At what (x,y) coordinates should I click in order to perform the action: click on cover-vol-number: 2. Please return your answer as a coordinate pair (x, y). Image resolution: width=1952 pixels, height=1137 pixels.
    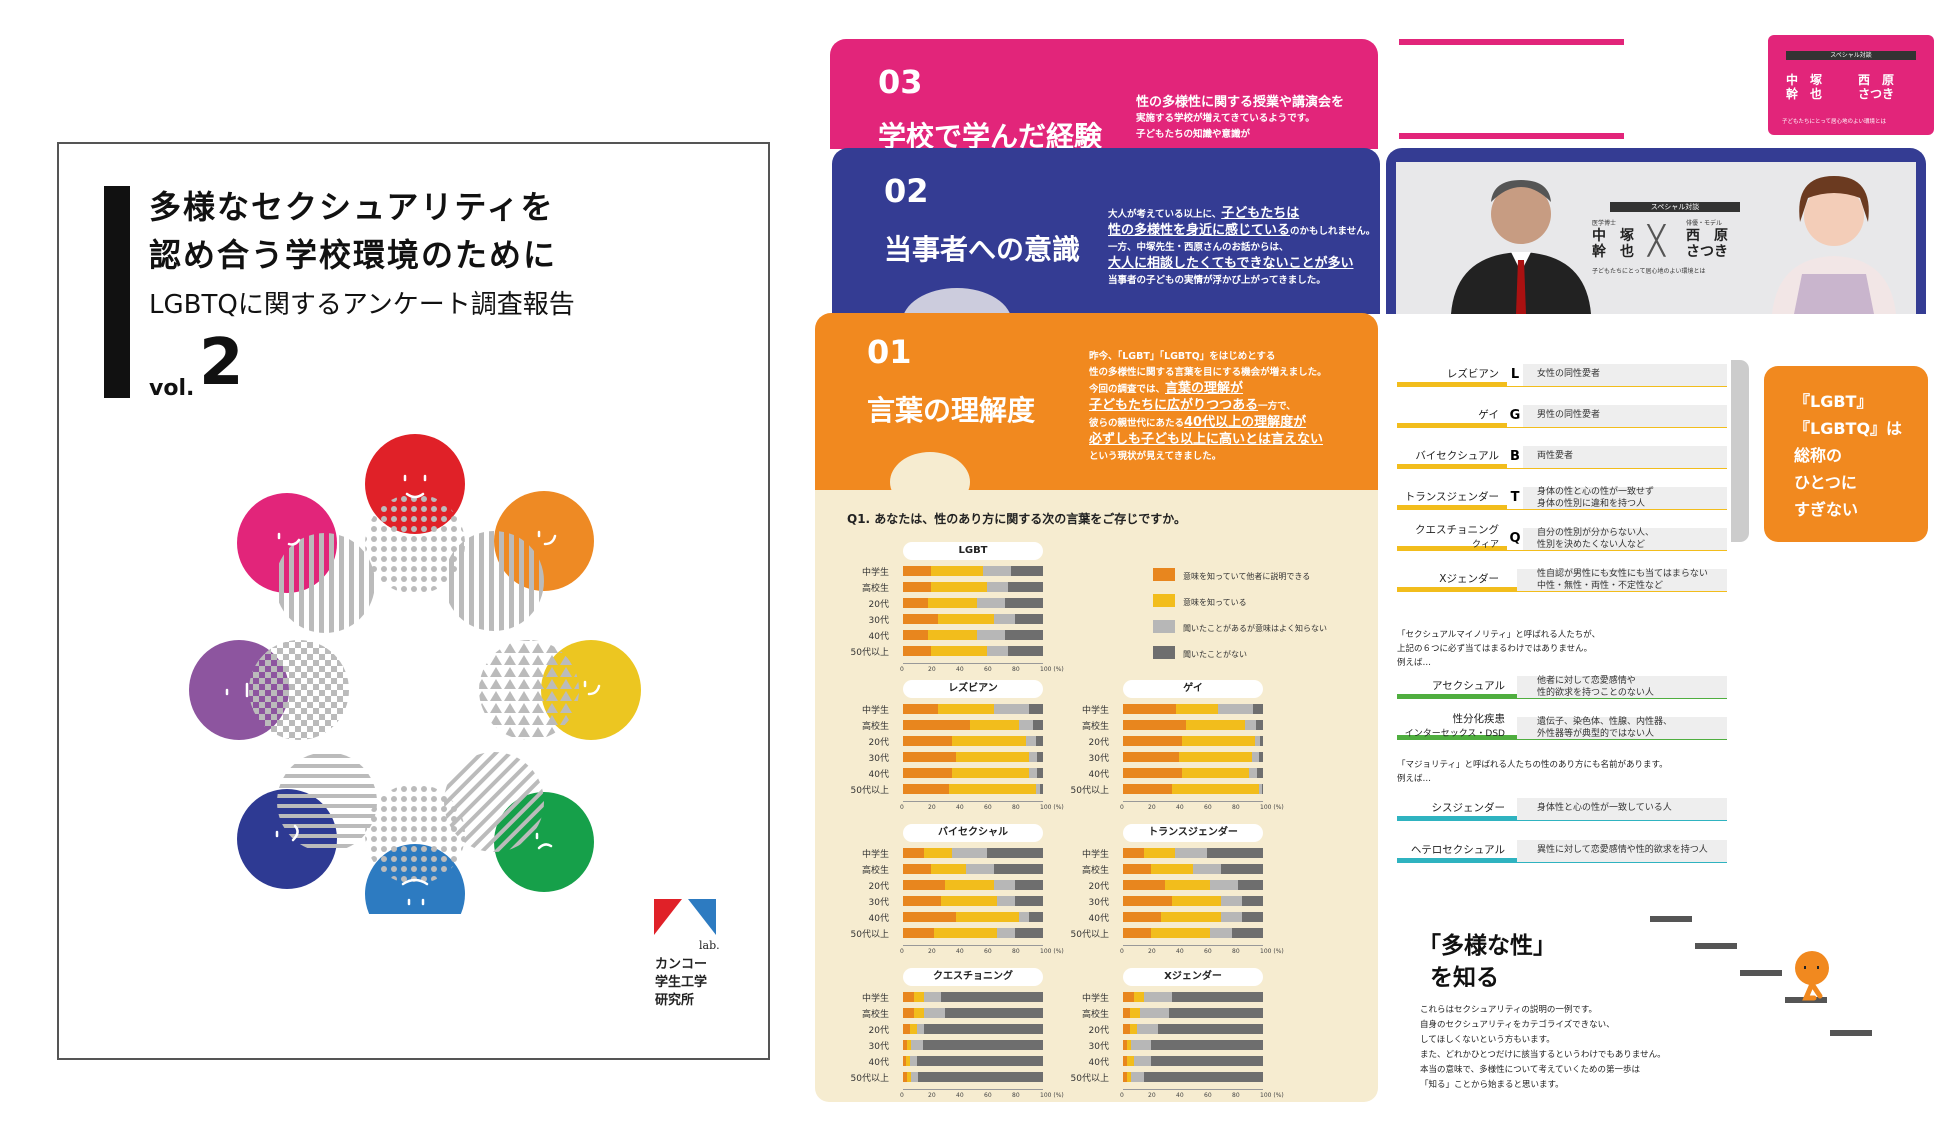
    Looking at the image, I should click on (221, 363).